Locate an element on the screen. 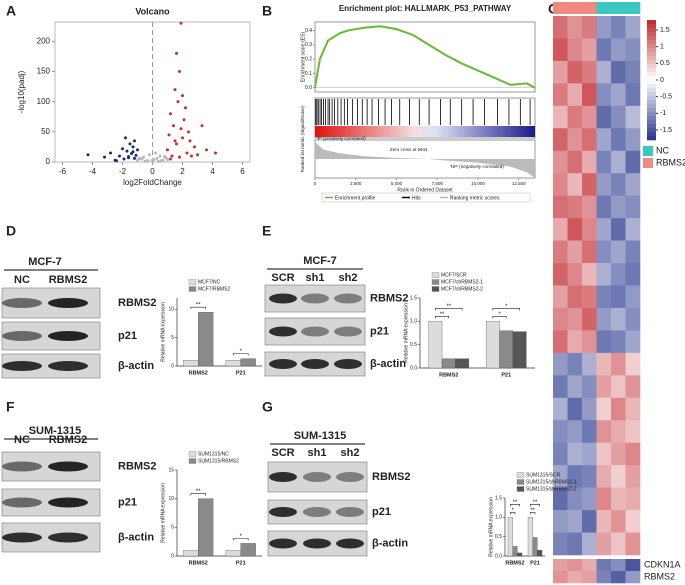 The height and width of the screenshot is (585, 685). legend-label: SUM1315/SCR is located at coordinates (543, 475).